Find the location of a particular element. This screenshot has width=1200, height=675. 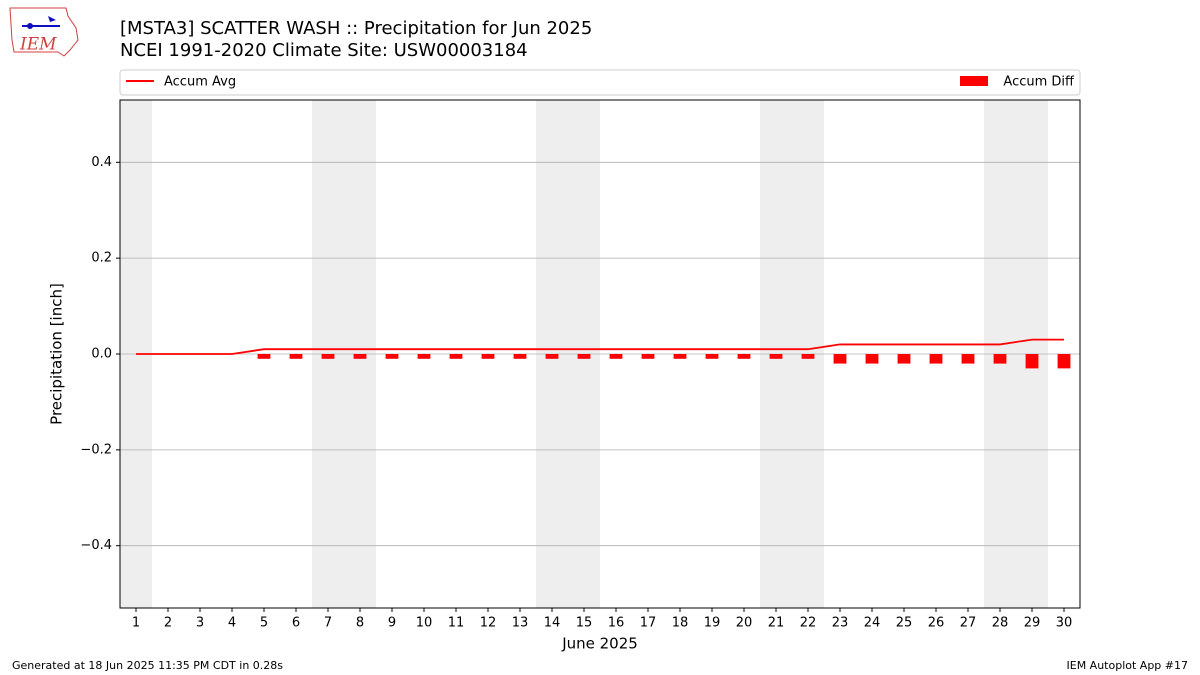

x-tick-label: 30 is located at coordinates (1064, 623).